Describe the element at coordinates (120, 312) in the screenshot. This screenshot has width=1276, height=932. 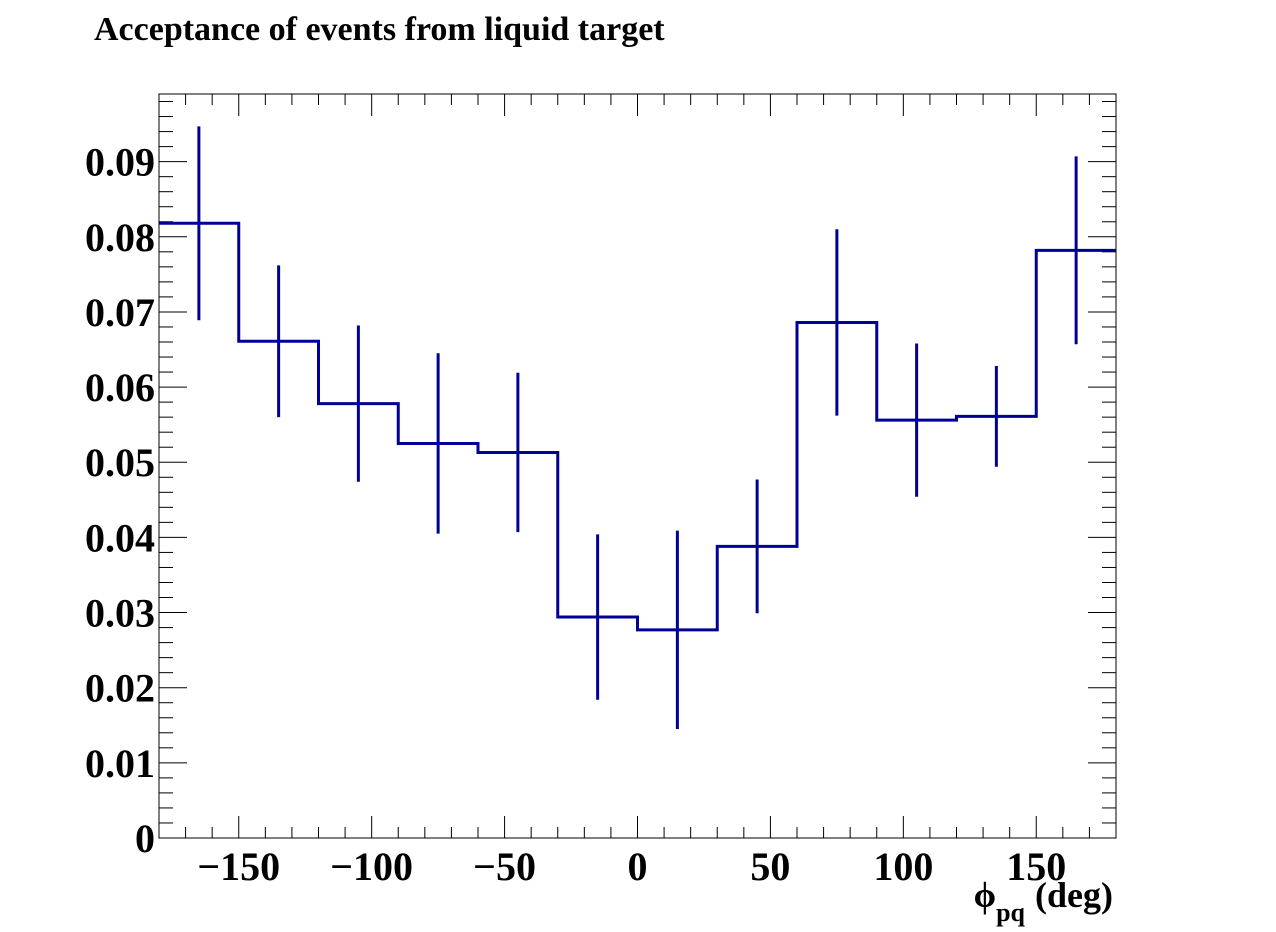
I see `y-tick-label: 0.07` at that location.